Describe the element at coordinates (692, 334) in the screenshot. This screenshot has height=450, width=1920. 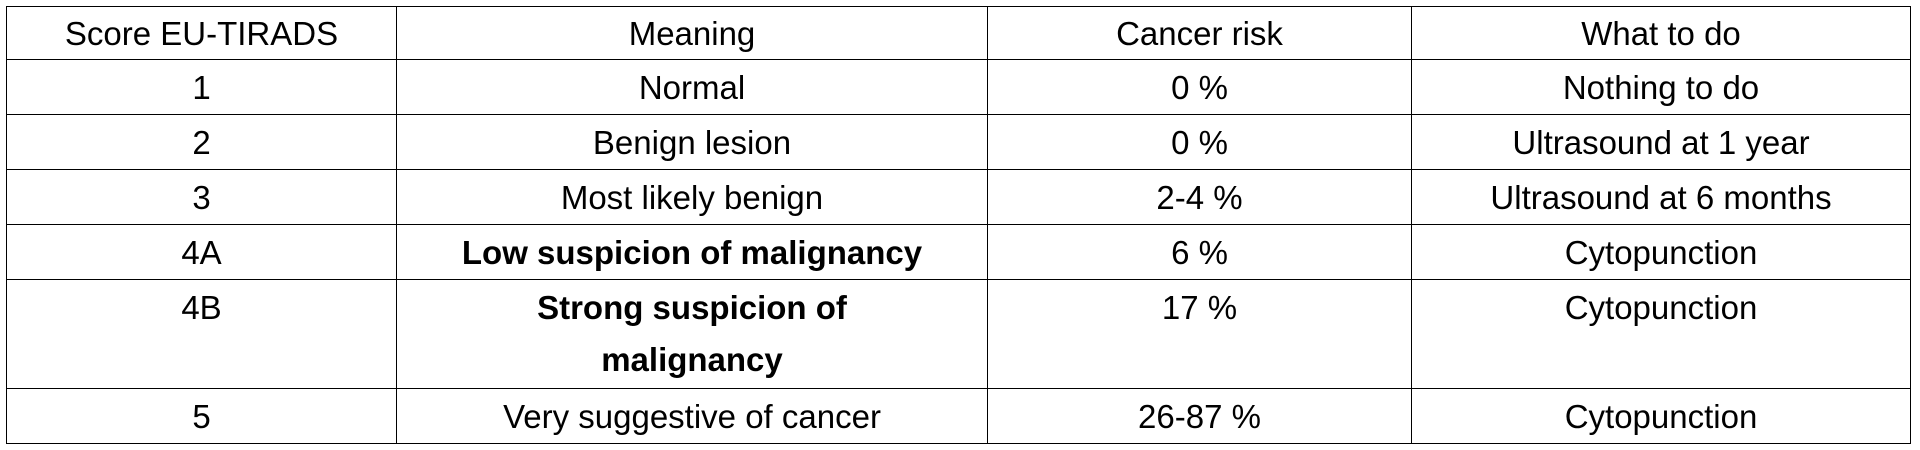
I see `cell: Strong suspicion of malignancy` at that location.